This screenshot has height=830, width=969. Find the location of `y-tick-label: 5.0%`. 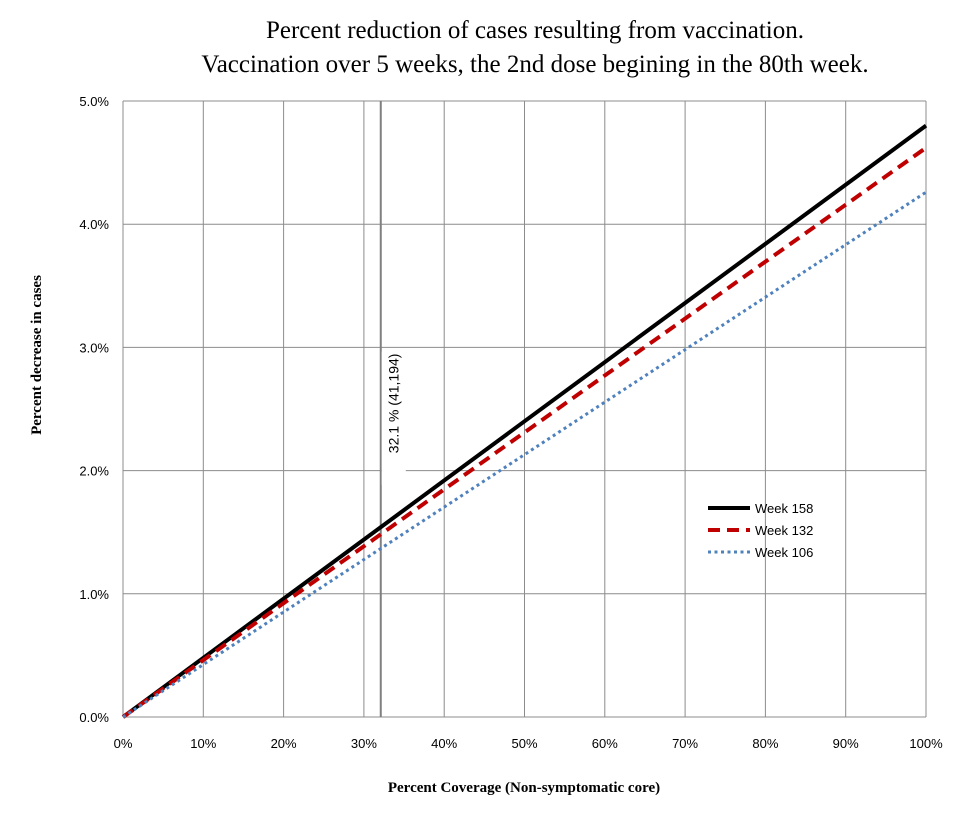

y-tick-label: 5.0% is located at coordinates (94, 101).